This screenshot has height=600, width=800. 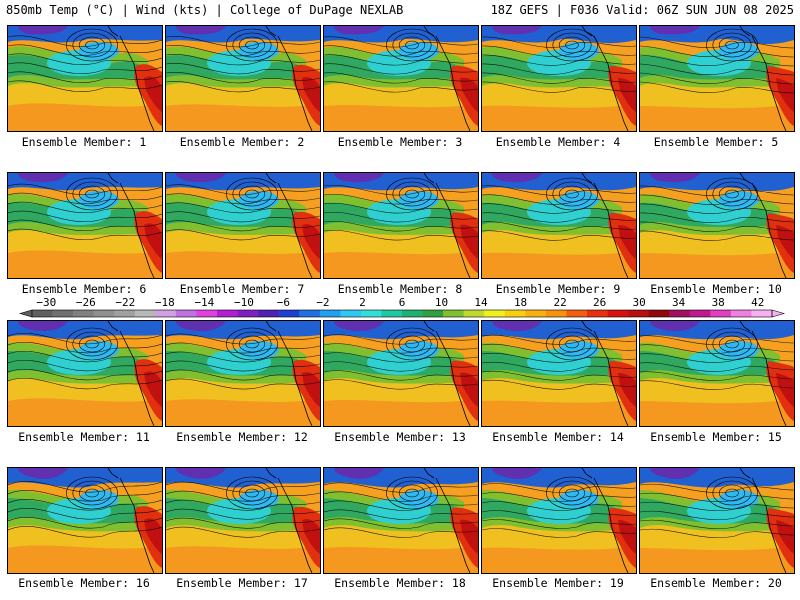 I want to click on ensemble-member-label: Ensemble Member: 8, so click(x=400, y=289).